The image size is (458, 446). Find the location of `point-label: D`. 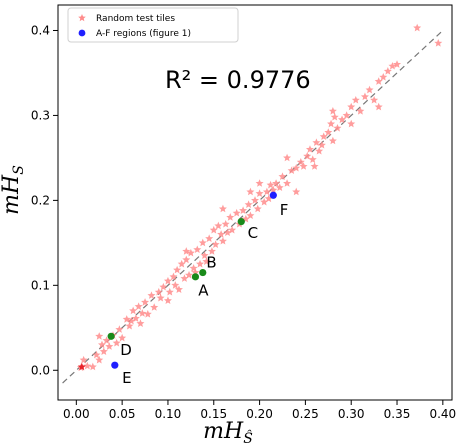

point-label: D is located at coordinates (126, 350).